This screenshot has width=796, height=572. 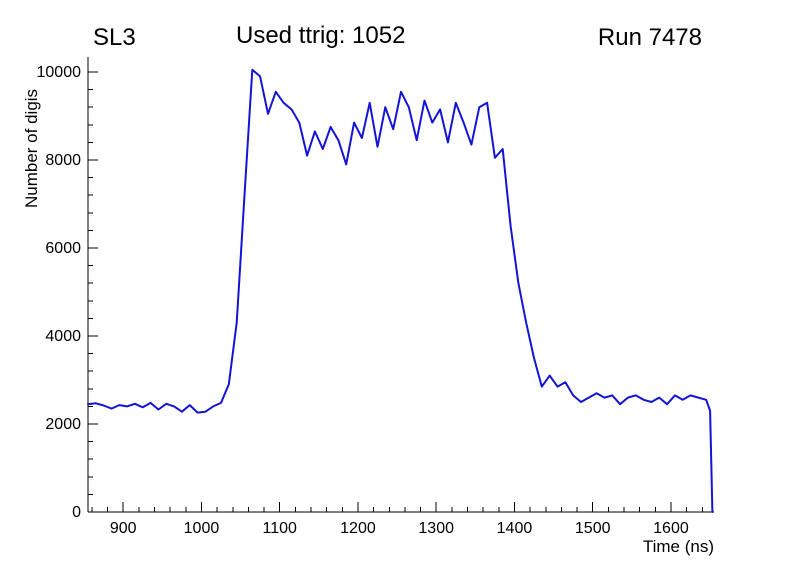 What do you see at coordinates (593, 528) in the screenshot?
I see `x-tick-label: 1500` at bounding box center [593, 528].